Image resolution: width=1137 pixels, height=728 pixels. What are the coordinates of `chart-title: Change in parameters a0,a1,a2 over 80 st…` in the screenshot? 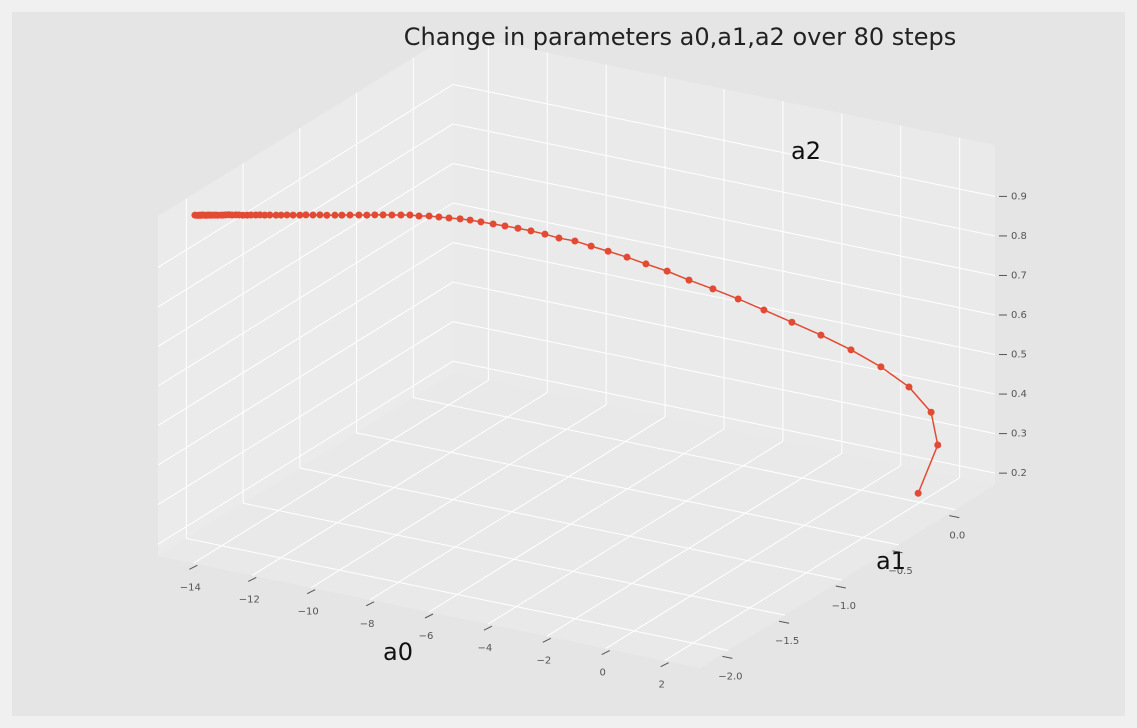 It's located at (680, 37).